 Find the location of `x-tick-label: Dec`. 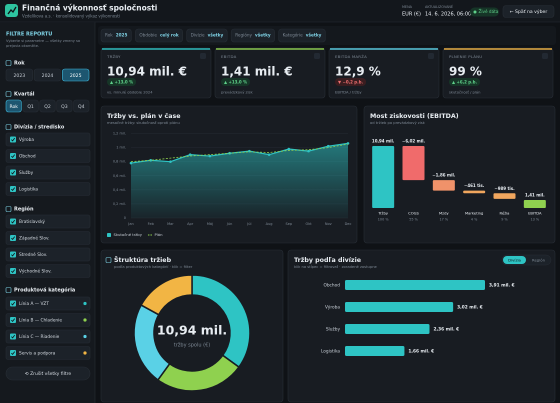

x-tick-label: Dec is located at coordinates (348, 224).